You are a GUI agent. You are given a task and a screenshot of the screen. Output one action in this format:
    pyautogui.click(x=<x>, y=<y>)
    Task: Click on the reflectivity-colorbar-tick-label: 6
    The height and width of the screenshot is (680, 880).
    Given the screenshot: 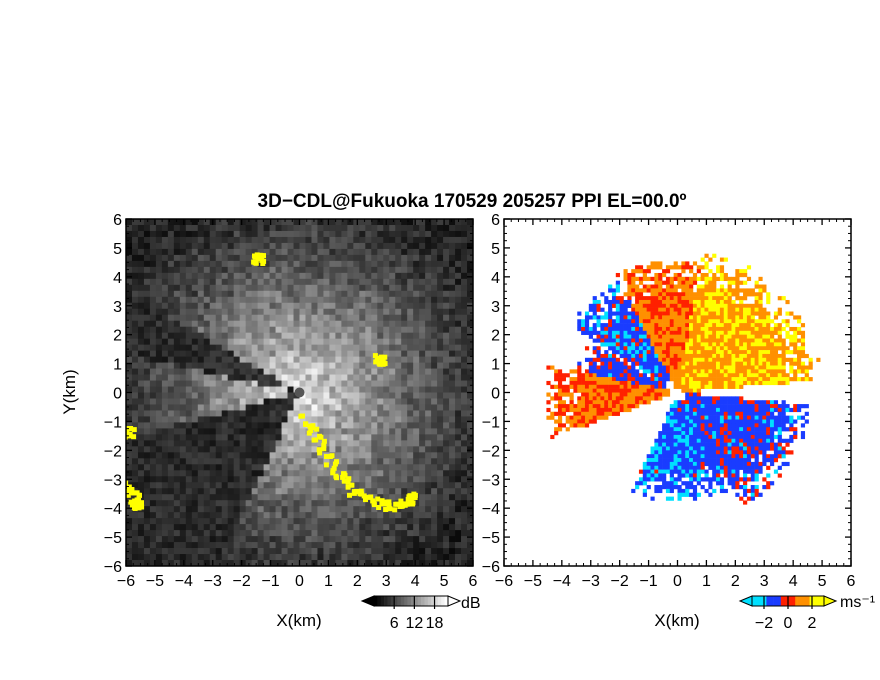 What is the action you would take?
    pyautogui.click(x=394, y=623)
    